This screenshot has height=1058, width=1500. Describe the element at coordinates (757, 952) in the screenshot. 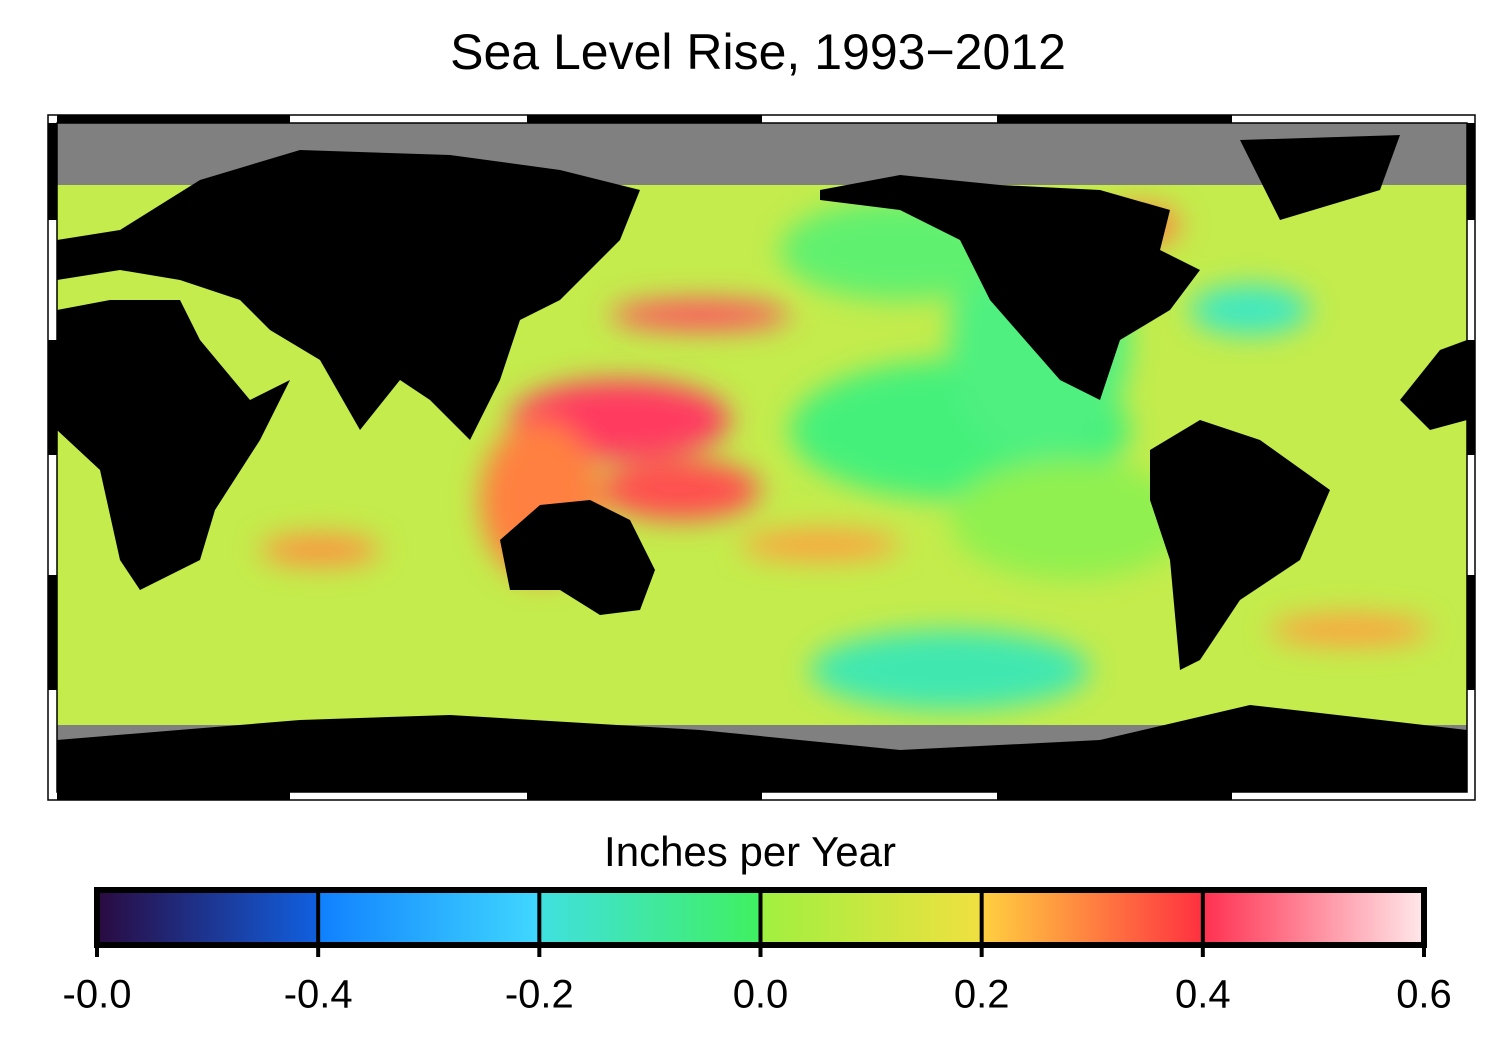

I see `colorbar: -0.0 -0.4 -0.2 0.0 0.2 0.4 0.6` at that location.